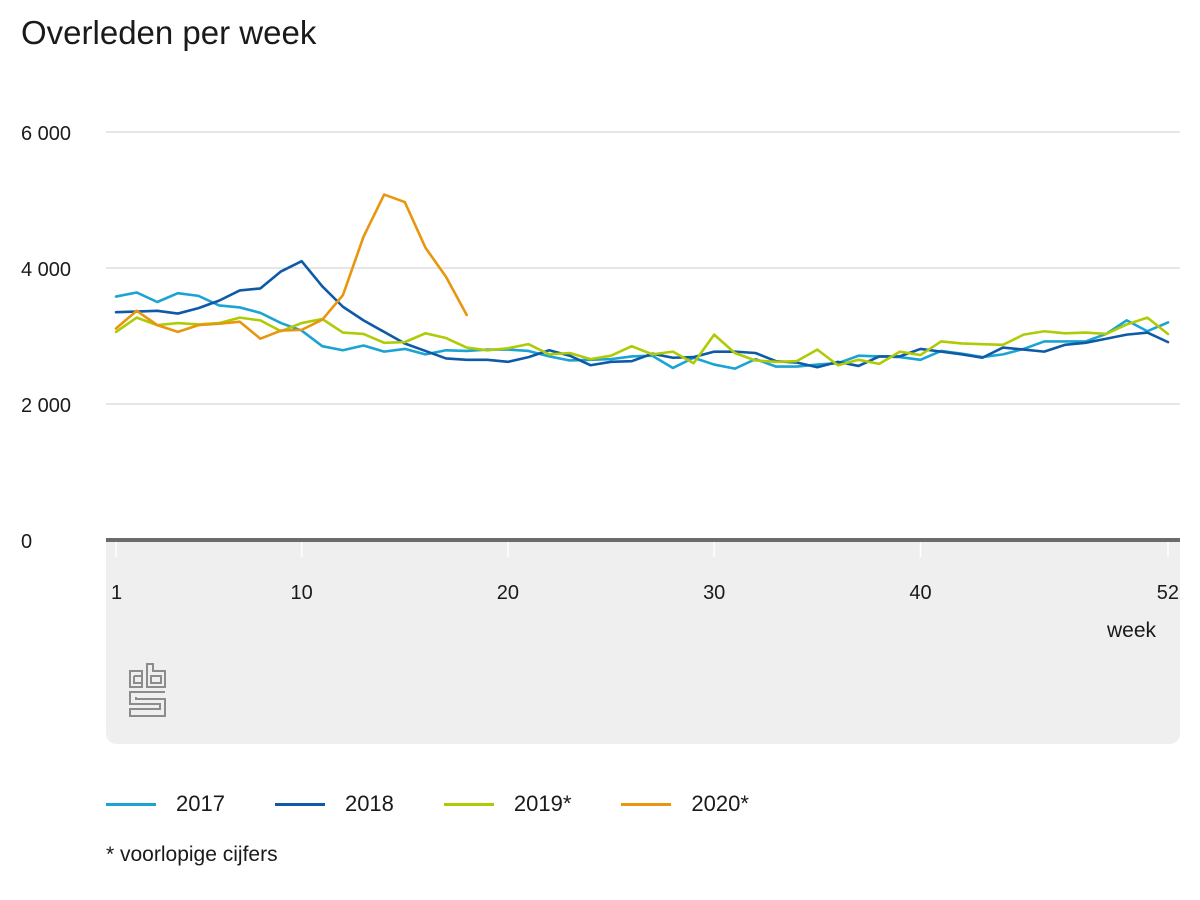  Describe the element at coordinates (1131, 630) in the screenshot. I see `x-axis-title: week` at that location.